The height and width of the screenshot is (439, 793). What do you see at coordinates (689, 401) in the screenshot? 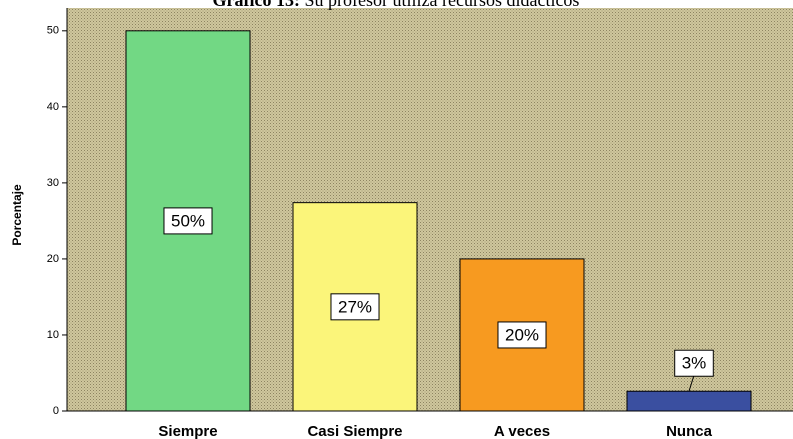
I see `bar` at bounding box center [689, 401].